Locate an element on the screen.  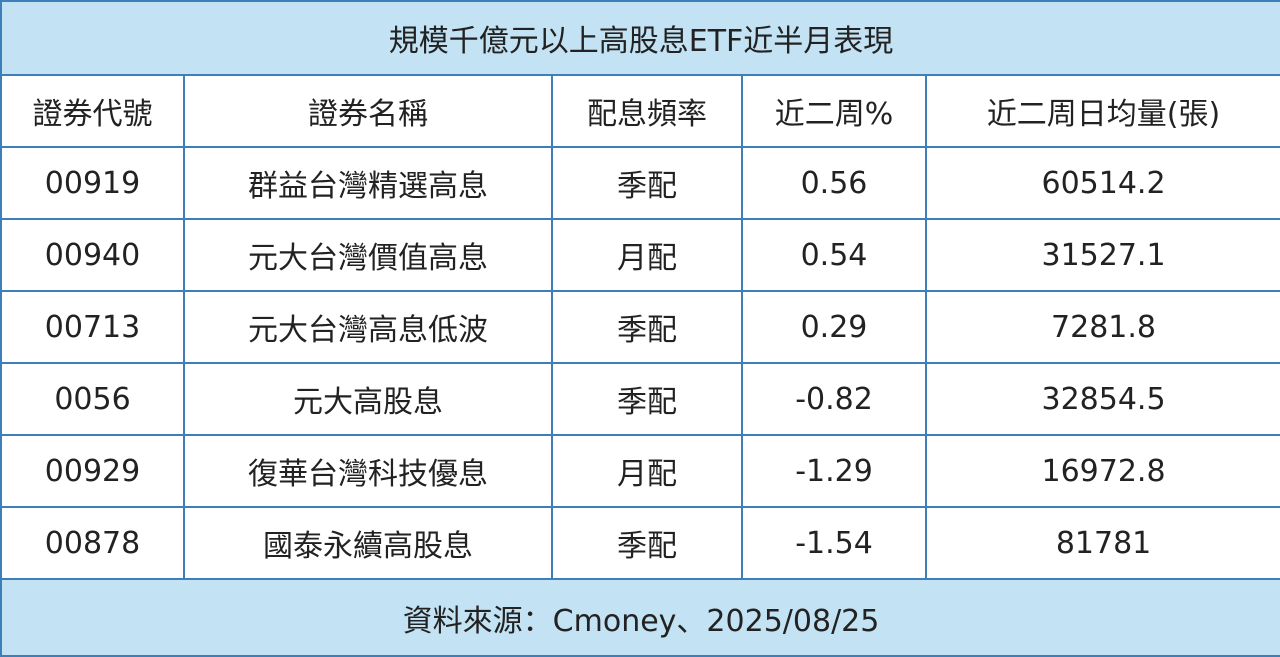
data-row: 00713 元大台灣高息低波 季配 0.29 7281.8 is located at coordinates (640, 327).